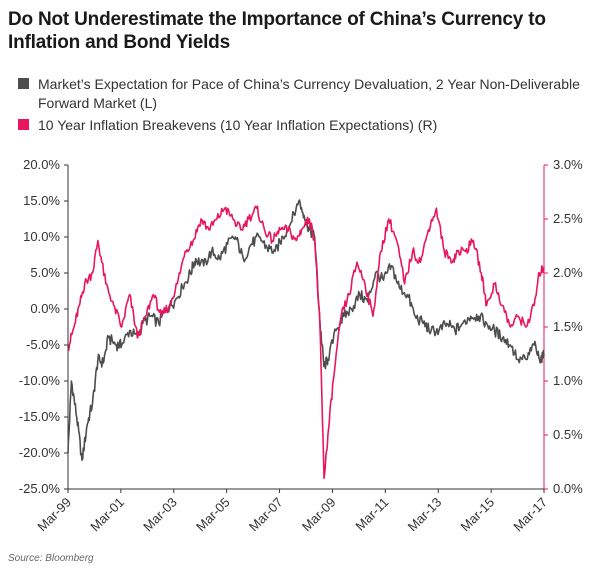 This screenshot has width=600, height=575. I want to click on x-tick-label: Mar-17, so click(530, 515).